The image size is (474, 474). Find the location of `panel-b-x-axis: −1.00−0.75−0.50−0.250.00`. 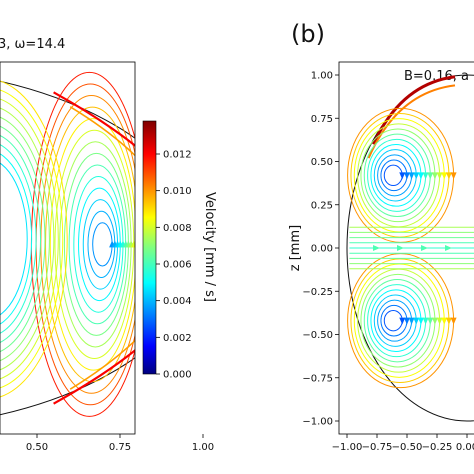

panel-b-x-axis: −1.00−0.75−0.50−0.250.00 is located at coordinates (403, 443).